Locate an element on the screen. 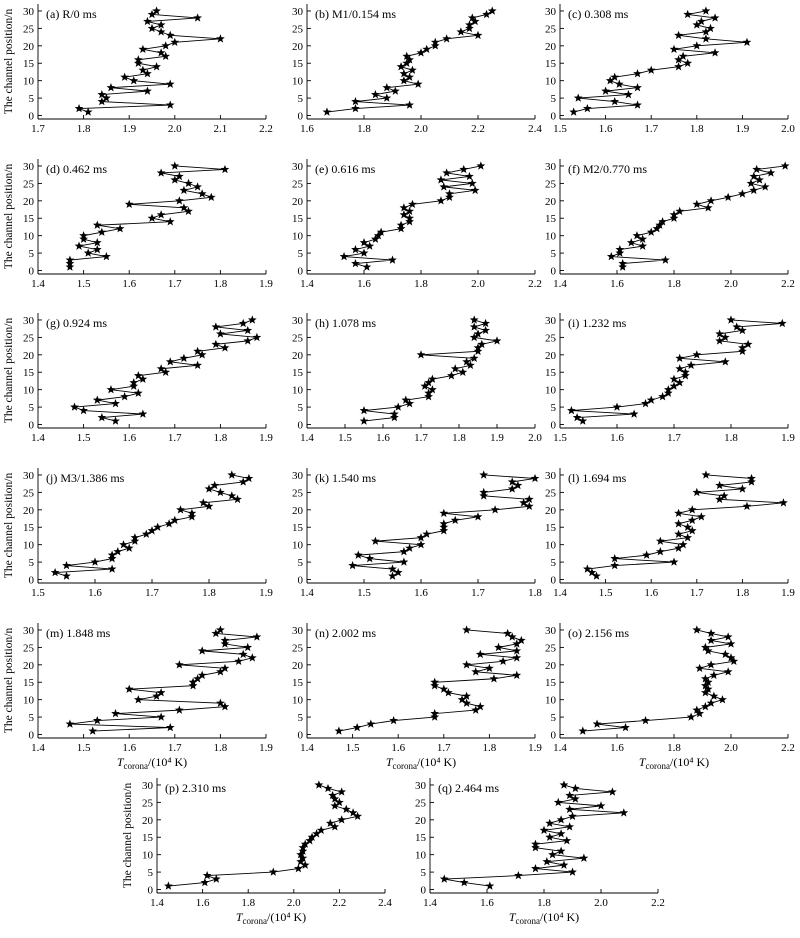  x-tick-label: 1.5 is located at coordinates (560, 438).